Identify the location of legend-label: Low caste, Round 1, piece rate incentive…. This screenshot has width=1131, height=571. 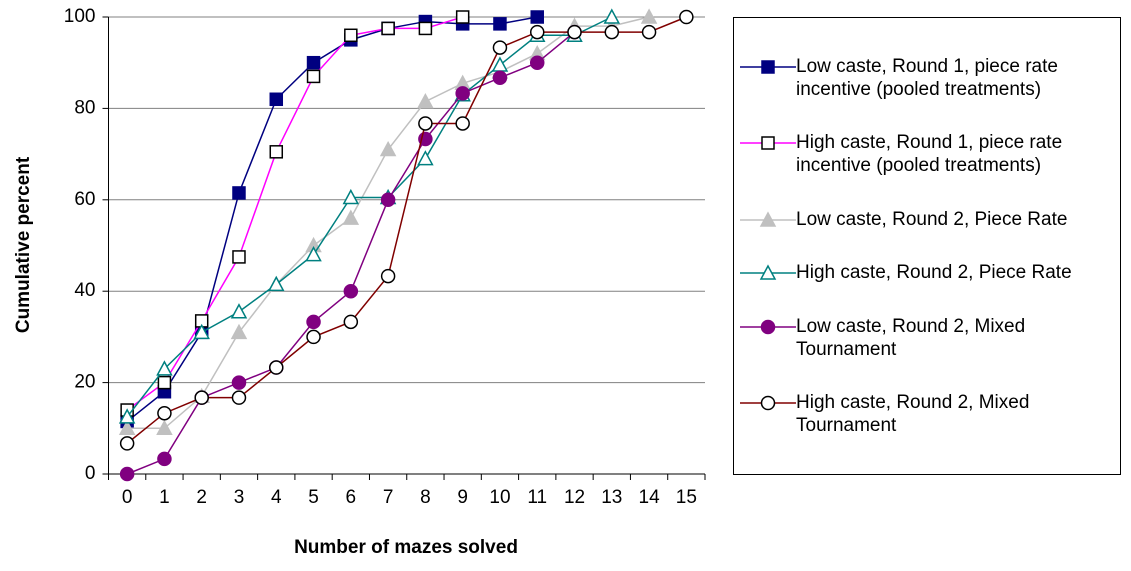
(927, 77).